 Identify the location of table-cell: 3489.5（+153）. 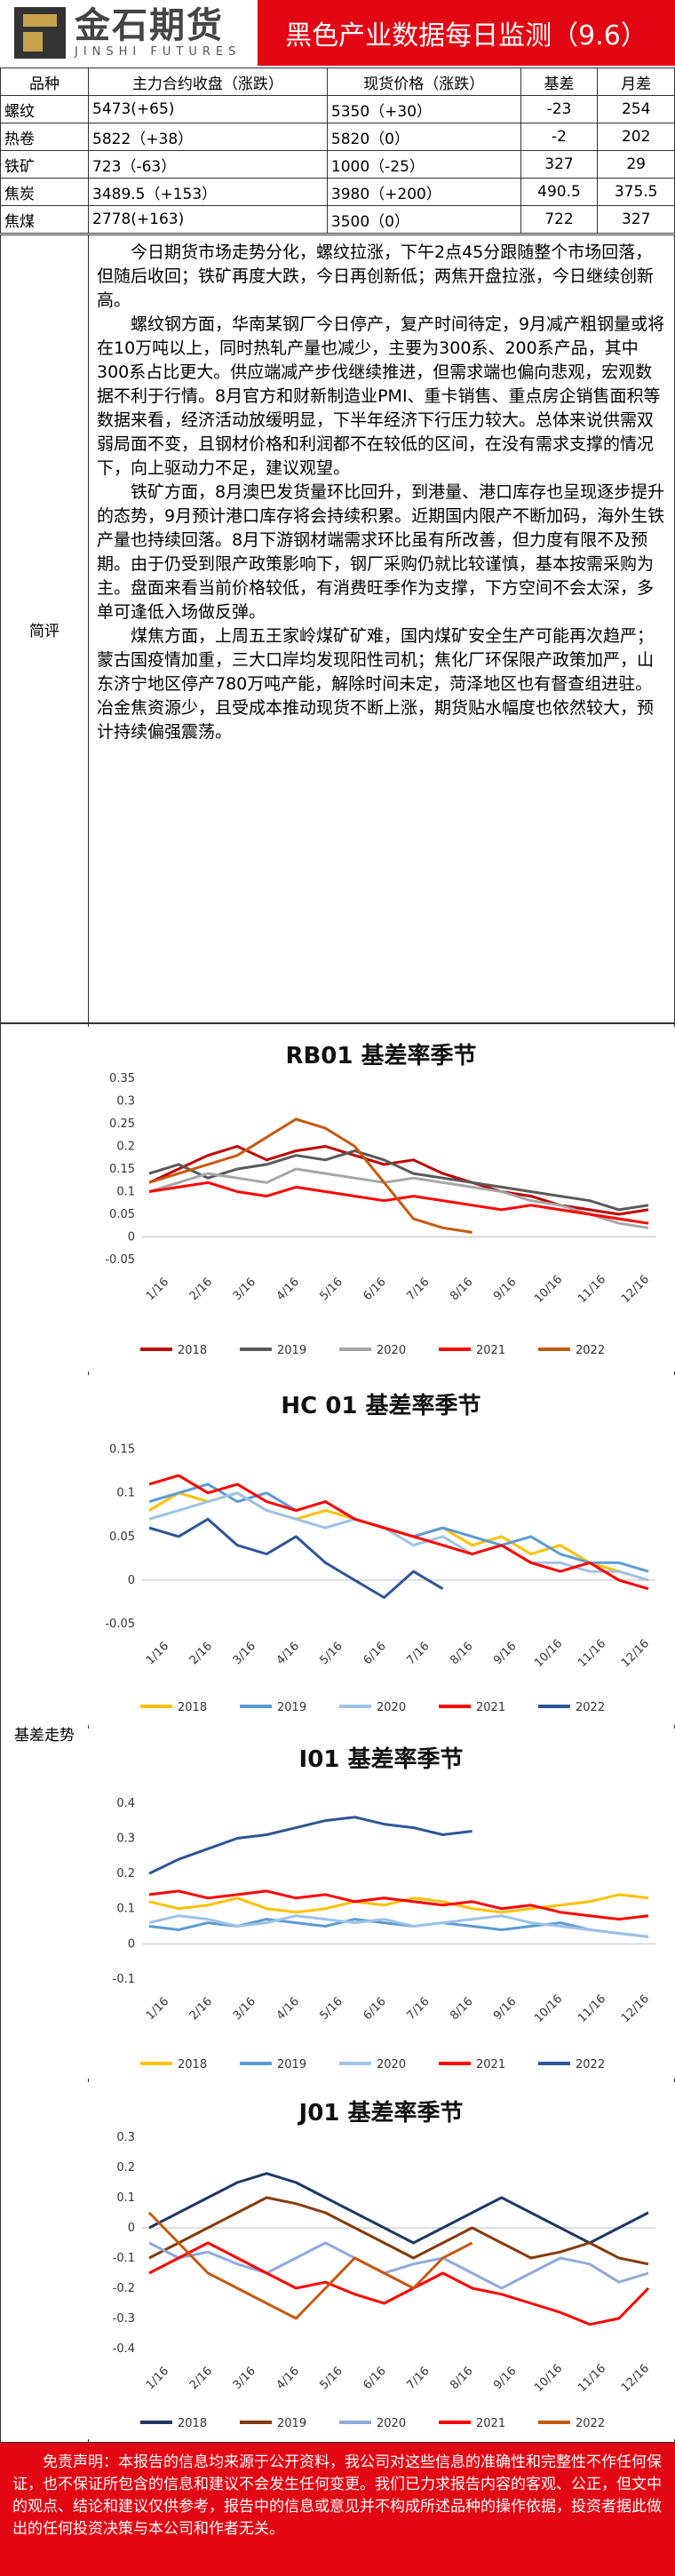
(208, 192).